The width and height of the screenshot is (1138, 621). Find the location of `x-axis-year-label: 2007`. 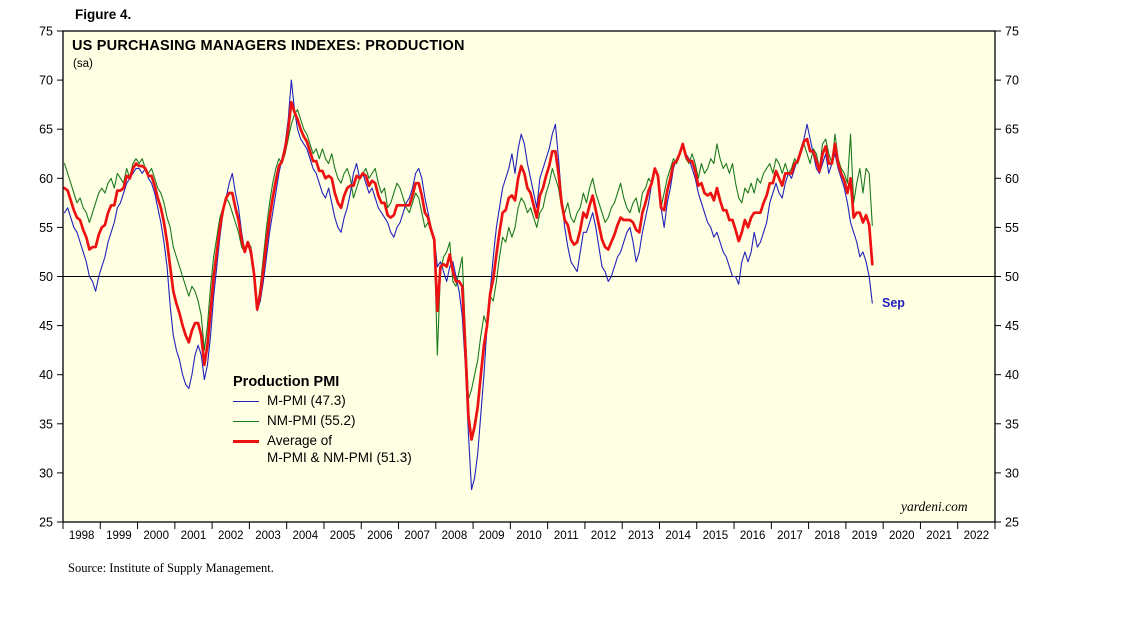

x-axis-year-label: 2007 is located at coordinates (417, 536).